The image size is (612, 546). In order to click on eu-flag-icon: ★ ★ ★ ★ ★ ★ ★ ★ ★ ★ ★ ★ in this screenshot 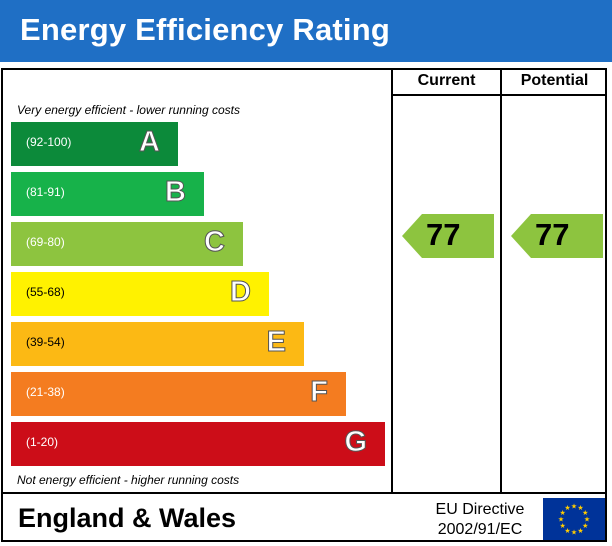, I will do `click(574, 521)`.